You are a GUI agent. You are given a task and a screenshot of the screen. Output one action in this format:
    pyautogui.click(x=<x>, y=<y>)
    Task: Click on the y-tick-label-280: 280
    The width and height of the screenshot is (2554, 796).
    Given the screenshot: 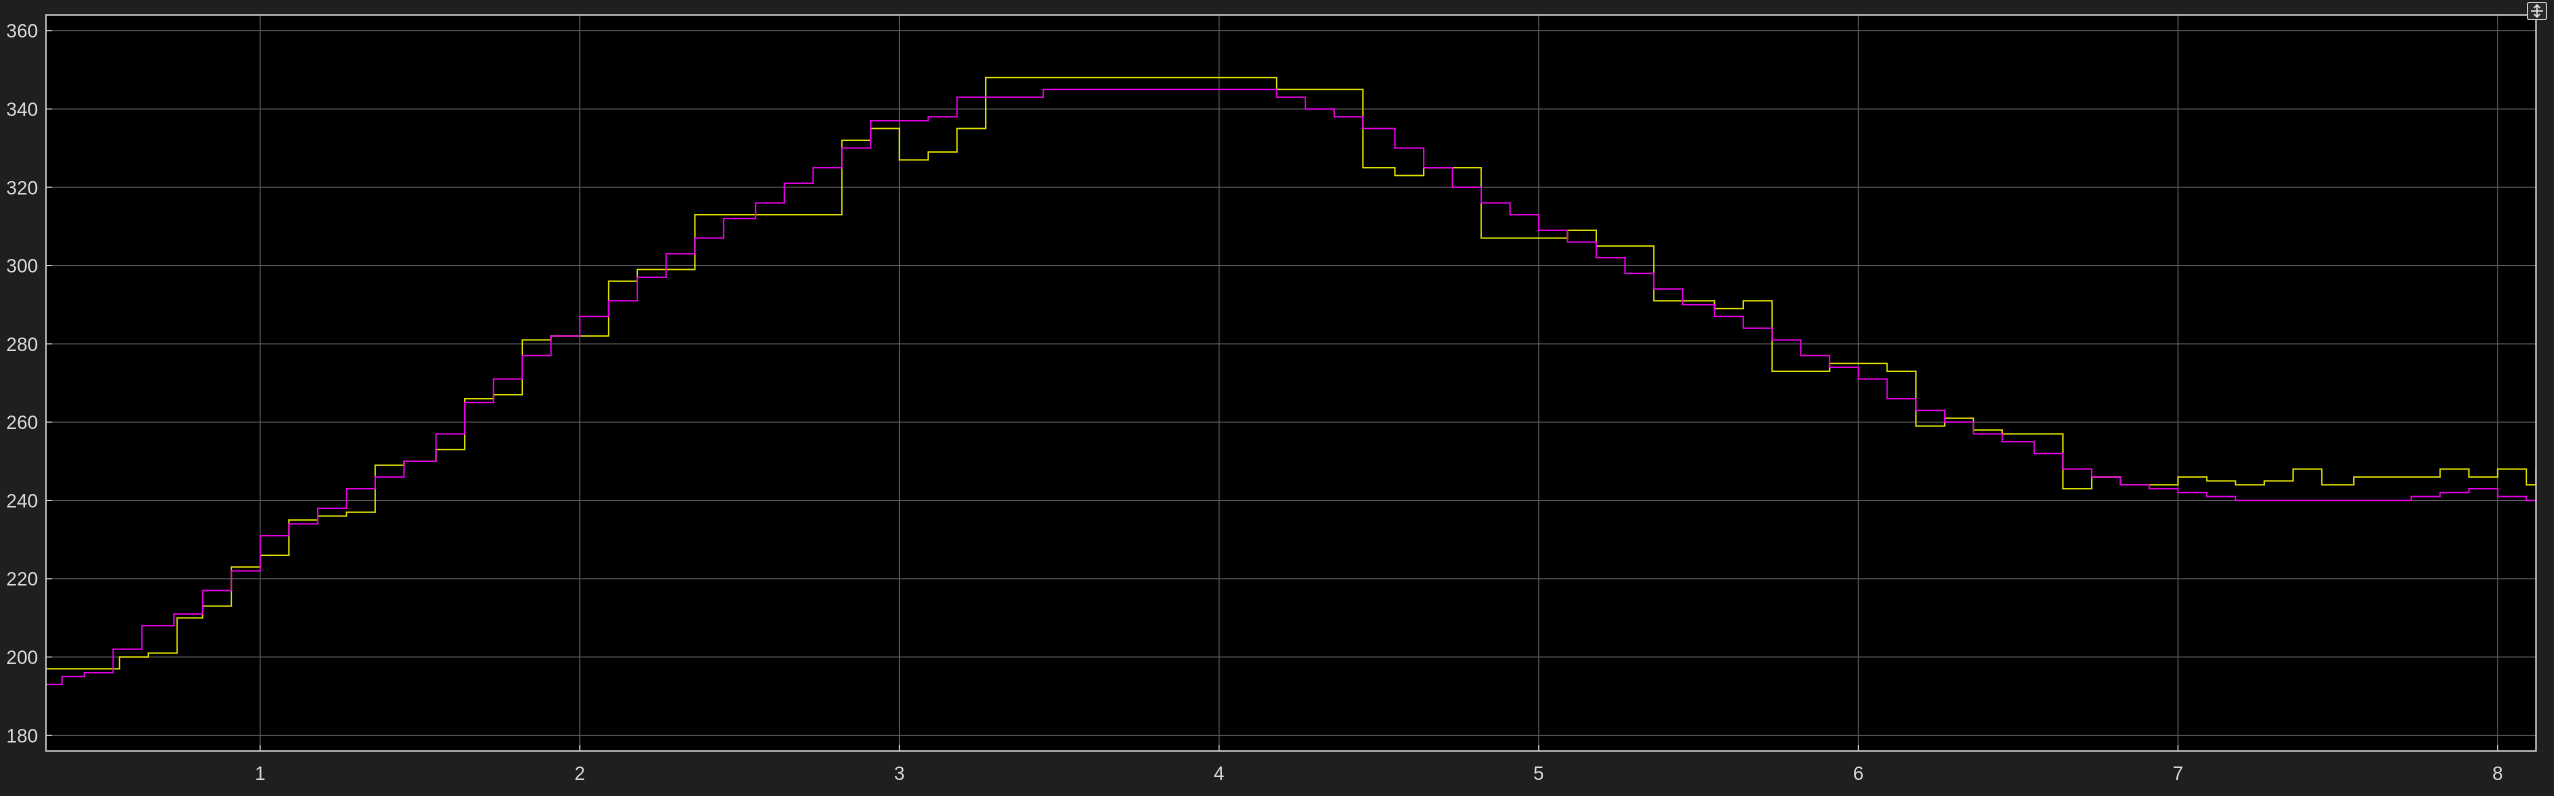 What is the action you would take?
    pyautogui.click(x=22, y=345)
    